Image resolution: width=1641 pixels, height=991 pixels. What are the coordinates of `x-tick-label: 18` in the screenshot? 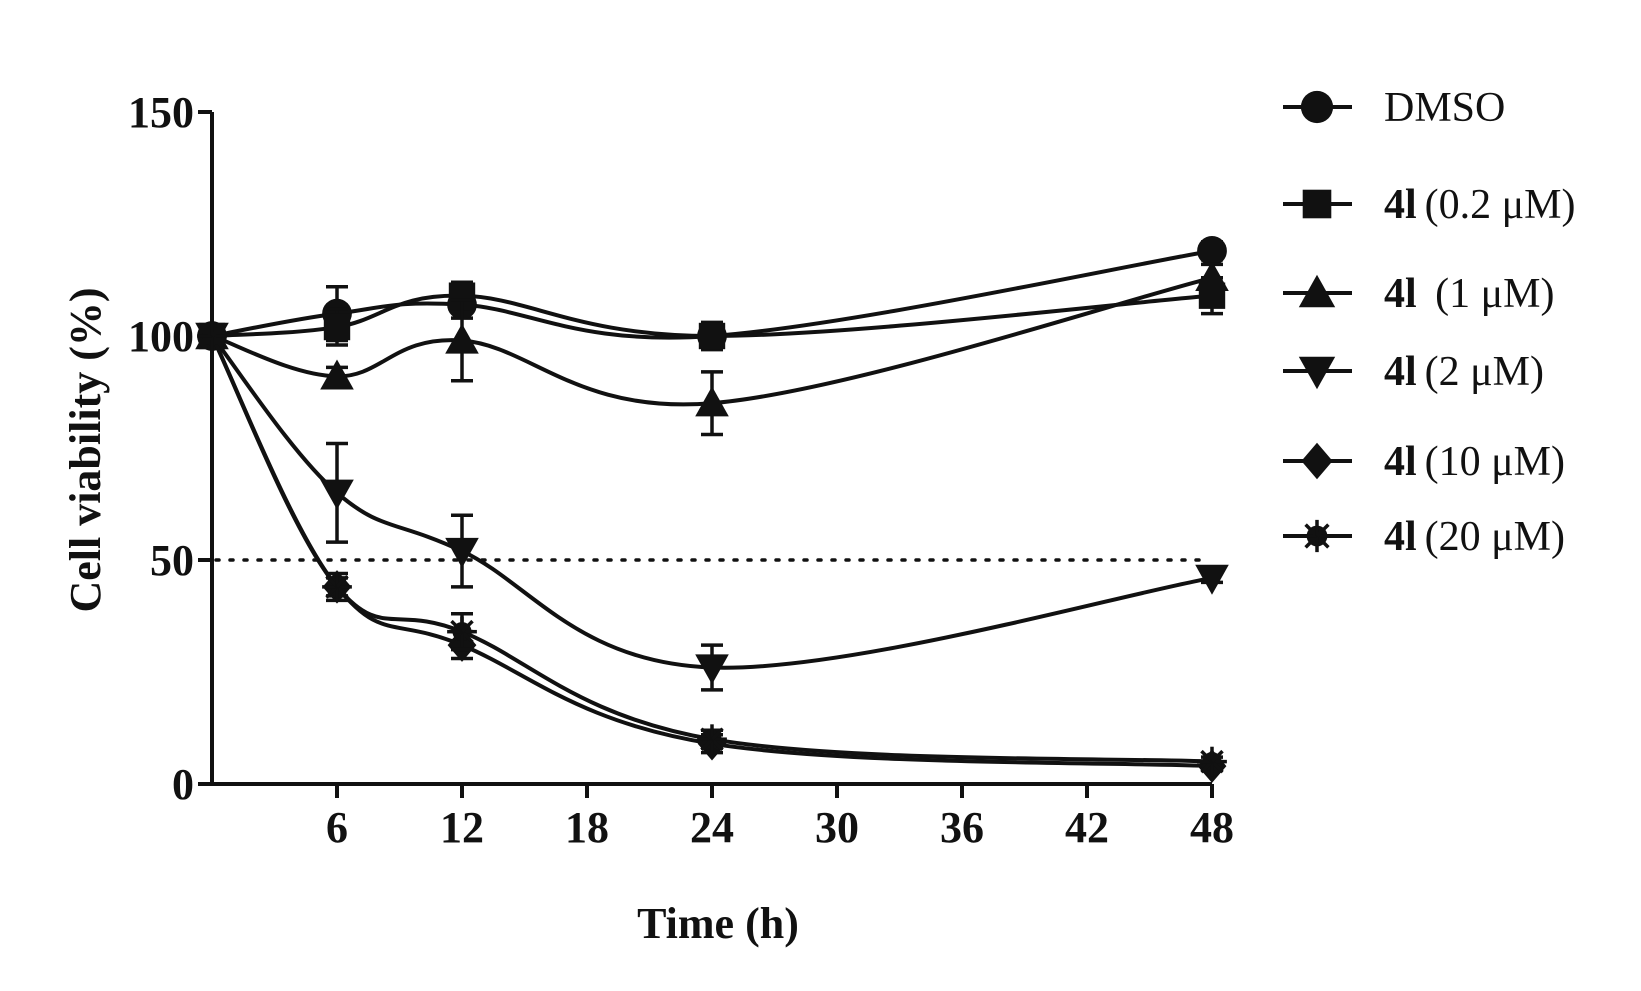 It's located at (587, 827).